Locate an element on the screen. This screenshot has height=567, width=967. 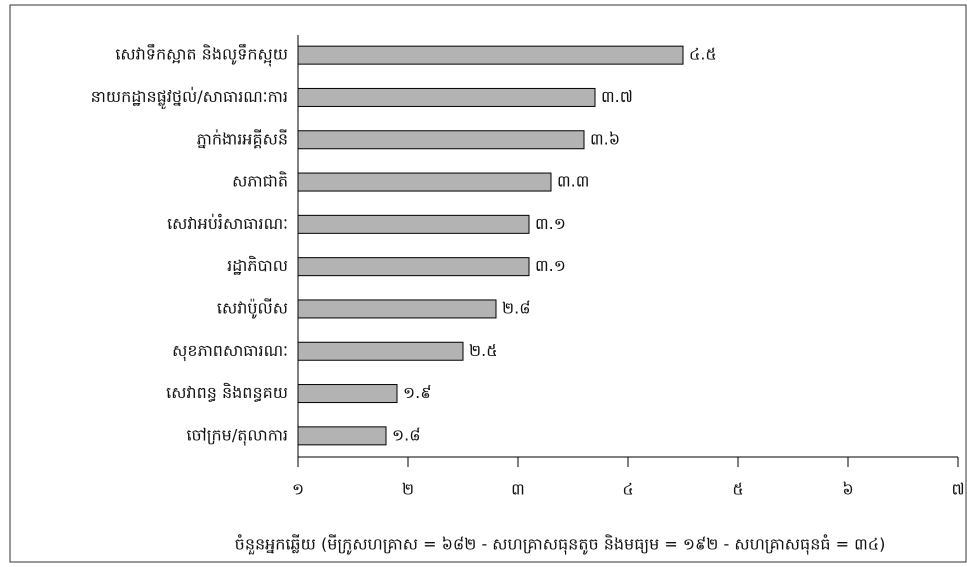
value-label: ២.៨ is located at coordinates (516, 307).